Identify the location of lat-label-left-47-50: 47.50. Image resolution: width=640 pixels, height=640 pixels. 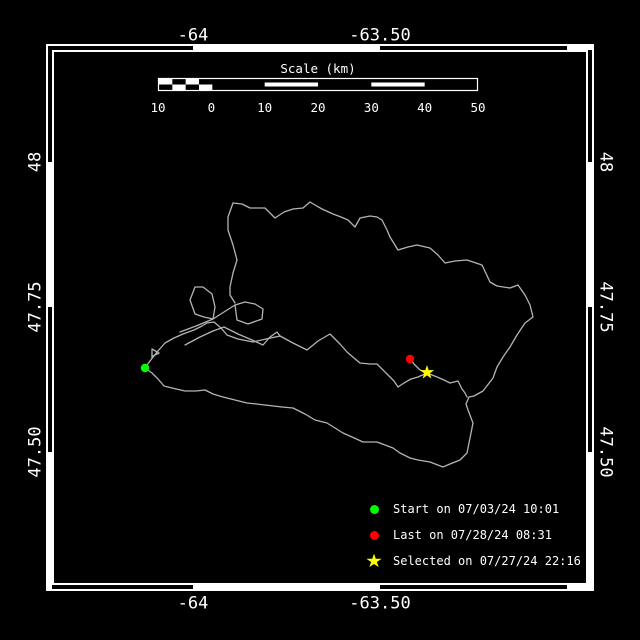
(35, 452).